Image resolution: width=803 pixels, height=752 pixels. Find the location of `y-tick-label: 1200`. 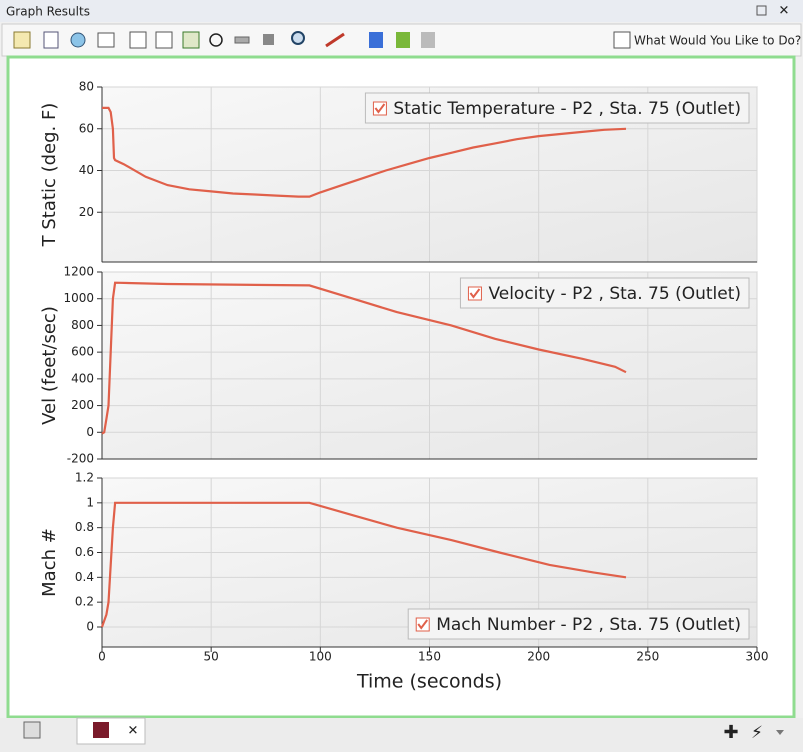

y-tick-label: 1200 is located at coordinates (78, 272).